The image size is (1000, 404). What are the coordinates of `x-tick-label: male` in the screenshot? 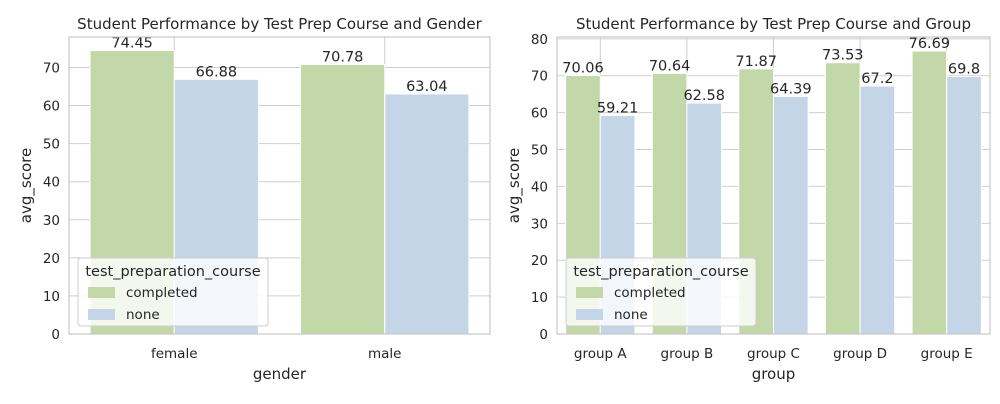 It's located at (384, 354).